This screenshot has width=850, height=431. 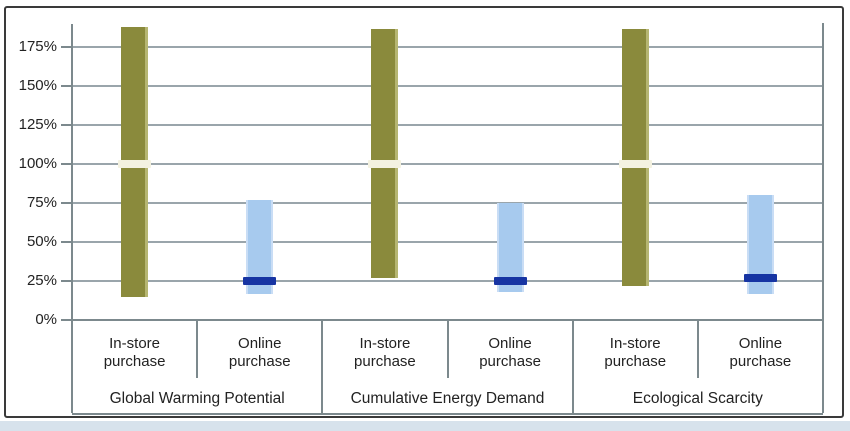 What do you see at coordinates (41, 281) in the screenshot?
I see `y-axis-tick-label: 25%` at bounding box center [41, 281].